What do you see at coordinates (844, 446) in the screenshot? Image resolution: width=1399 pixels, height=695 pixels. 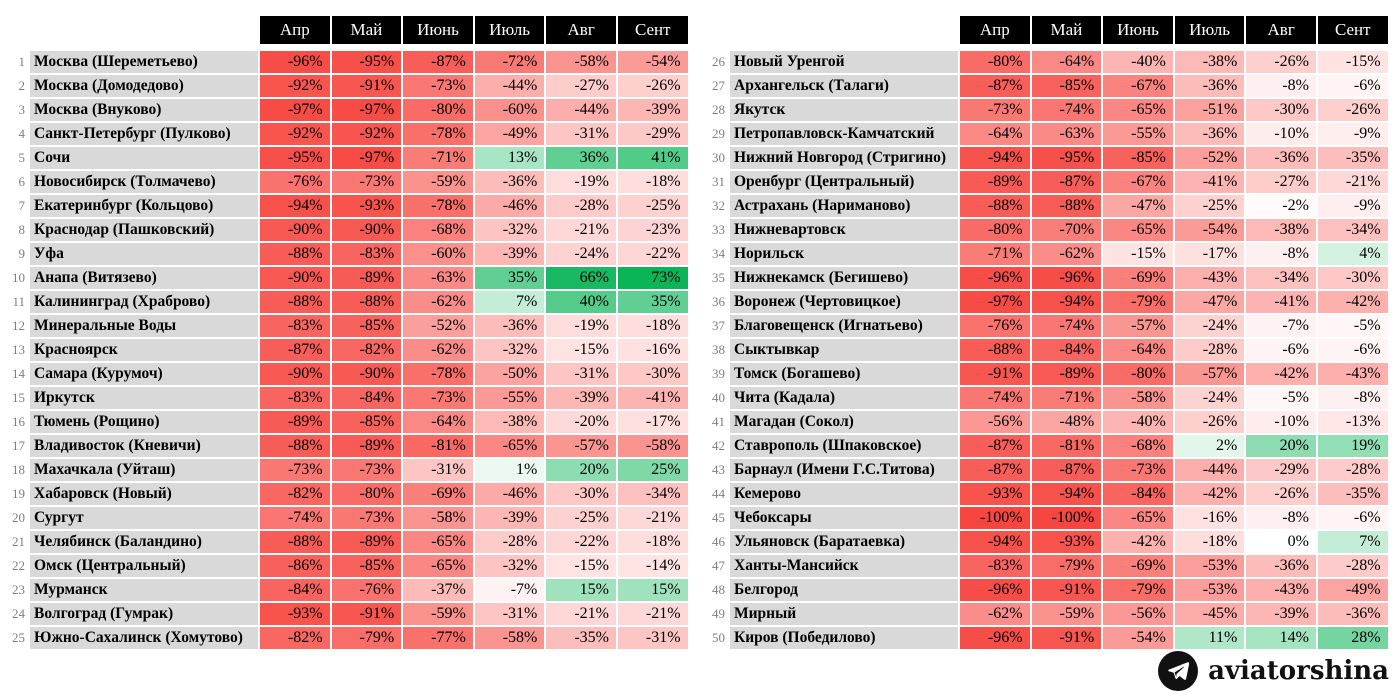 I see `airport-name: Ставрополь (Шпаковское)` at bounding box center [844, 446].